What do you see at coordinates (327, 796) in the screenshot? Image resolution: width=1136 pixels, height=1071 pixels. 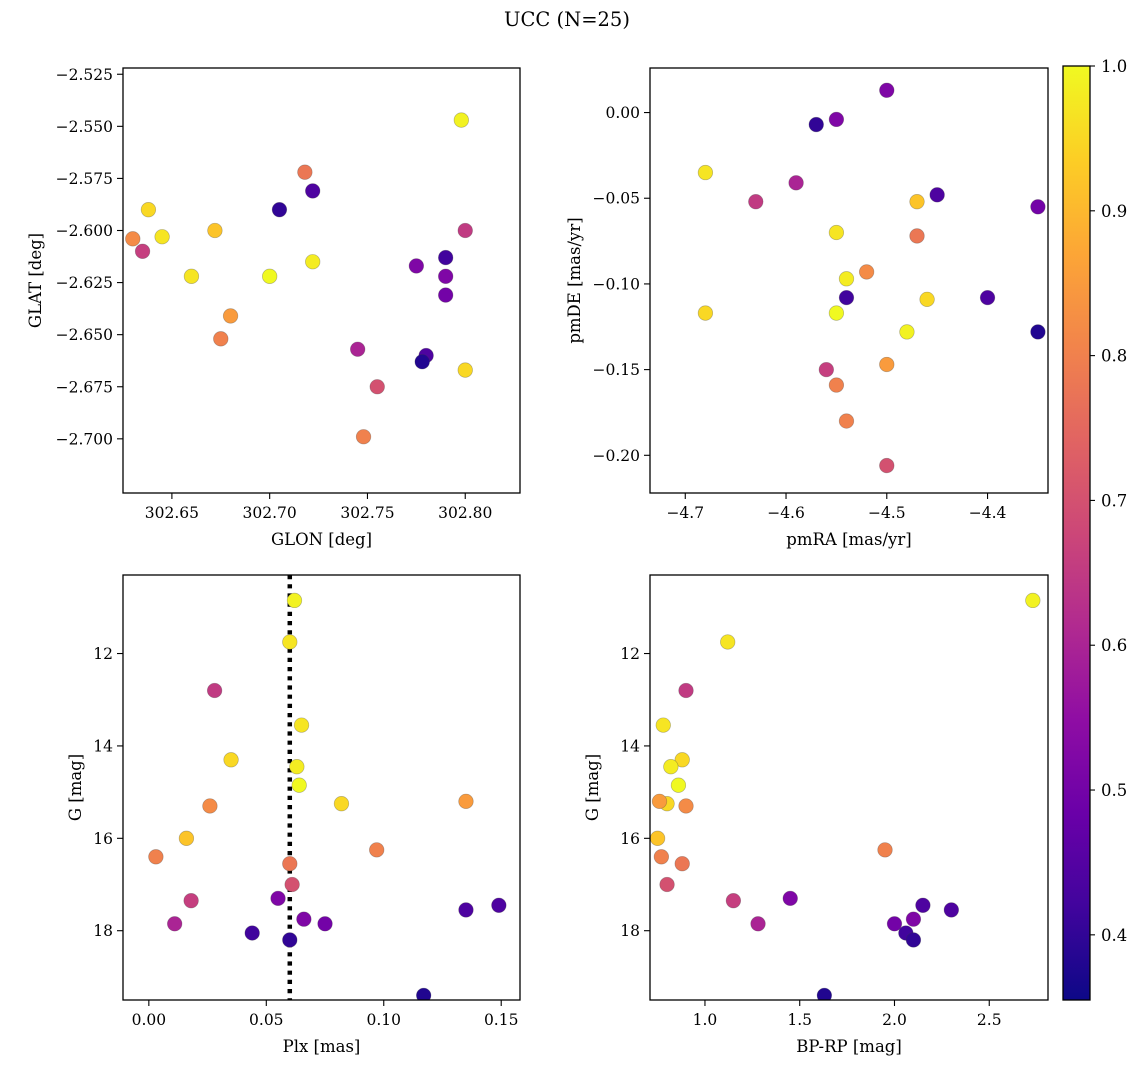 I see `scatter-points-plx-g` at bounding box center [327, 796].